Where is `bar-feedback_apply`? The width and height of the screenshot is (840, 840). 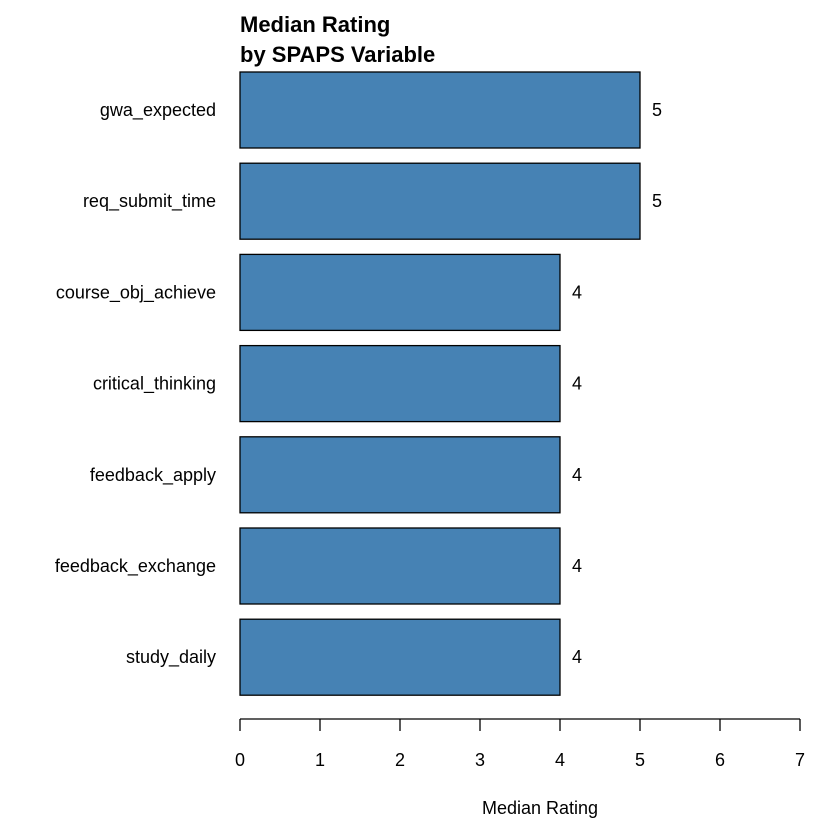
bar-feedback_apply is located at coordinates (400, 475).